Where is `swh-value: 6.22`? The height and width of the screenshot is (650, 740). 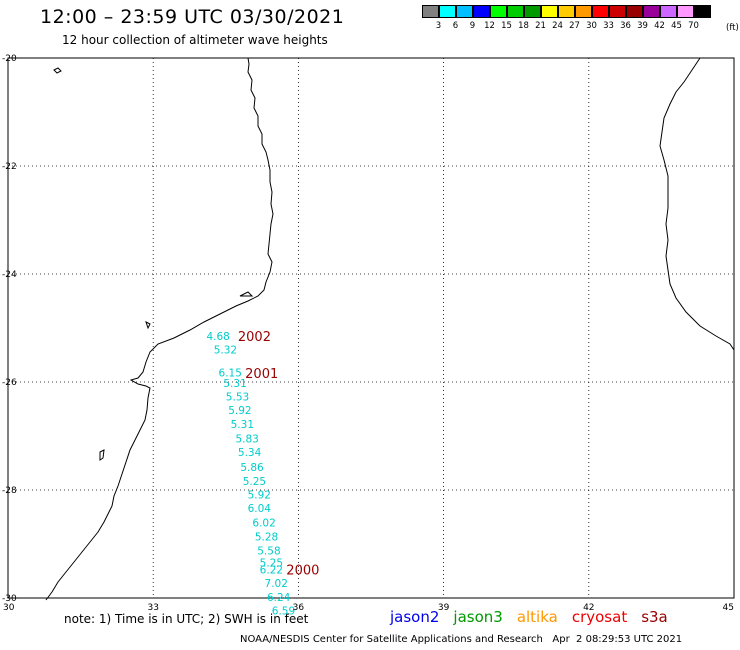
swh-value: 6.22 is located at coordinates (271, 570).